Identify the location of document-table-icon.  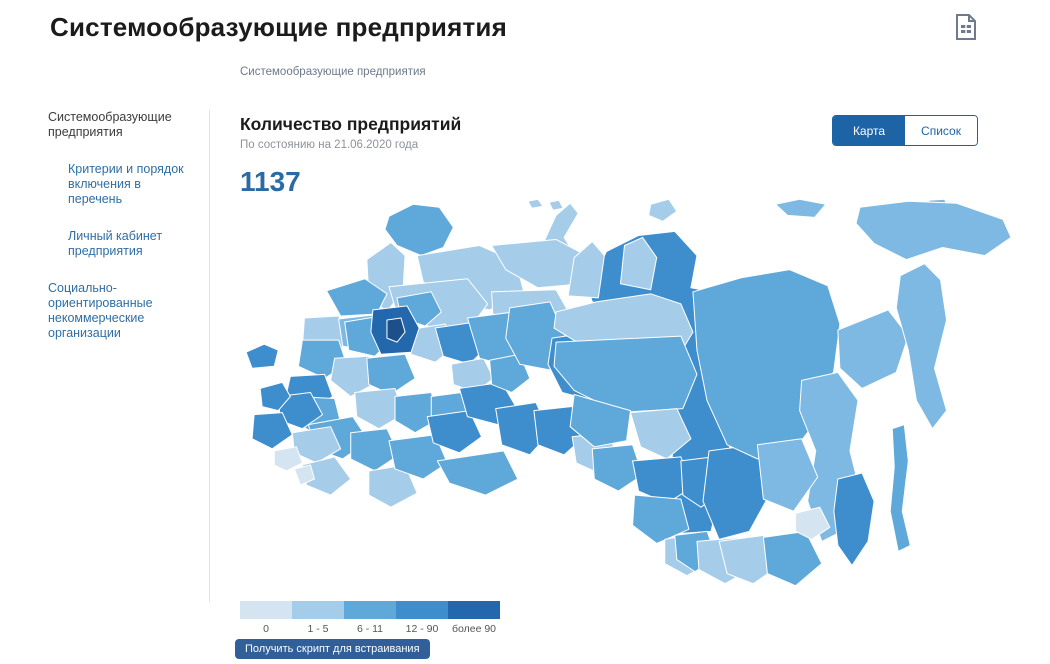
(966, 27).